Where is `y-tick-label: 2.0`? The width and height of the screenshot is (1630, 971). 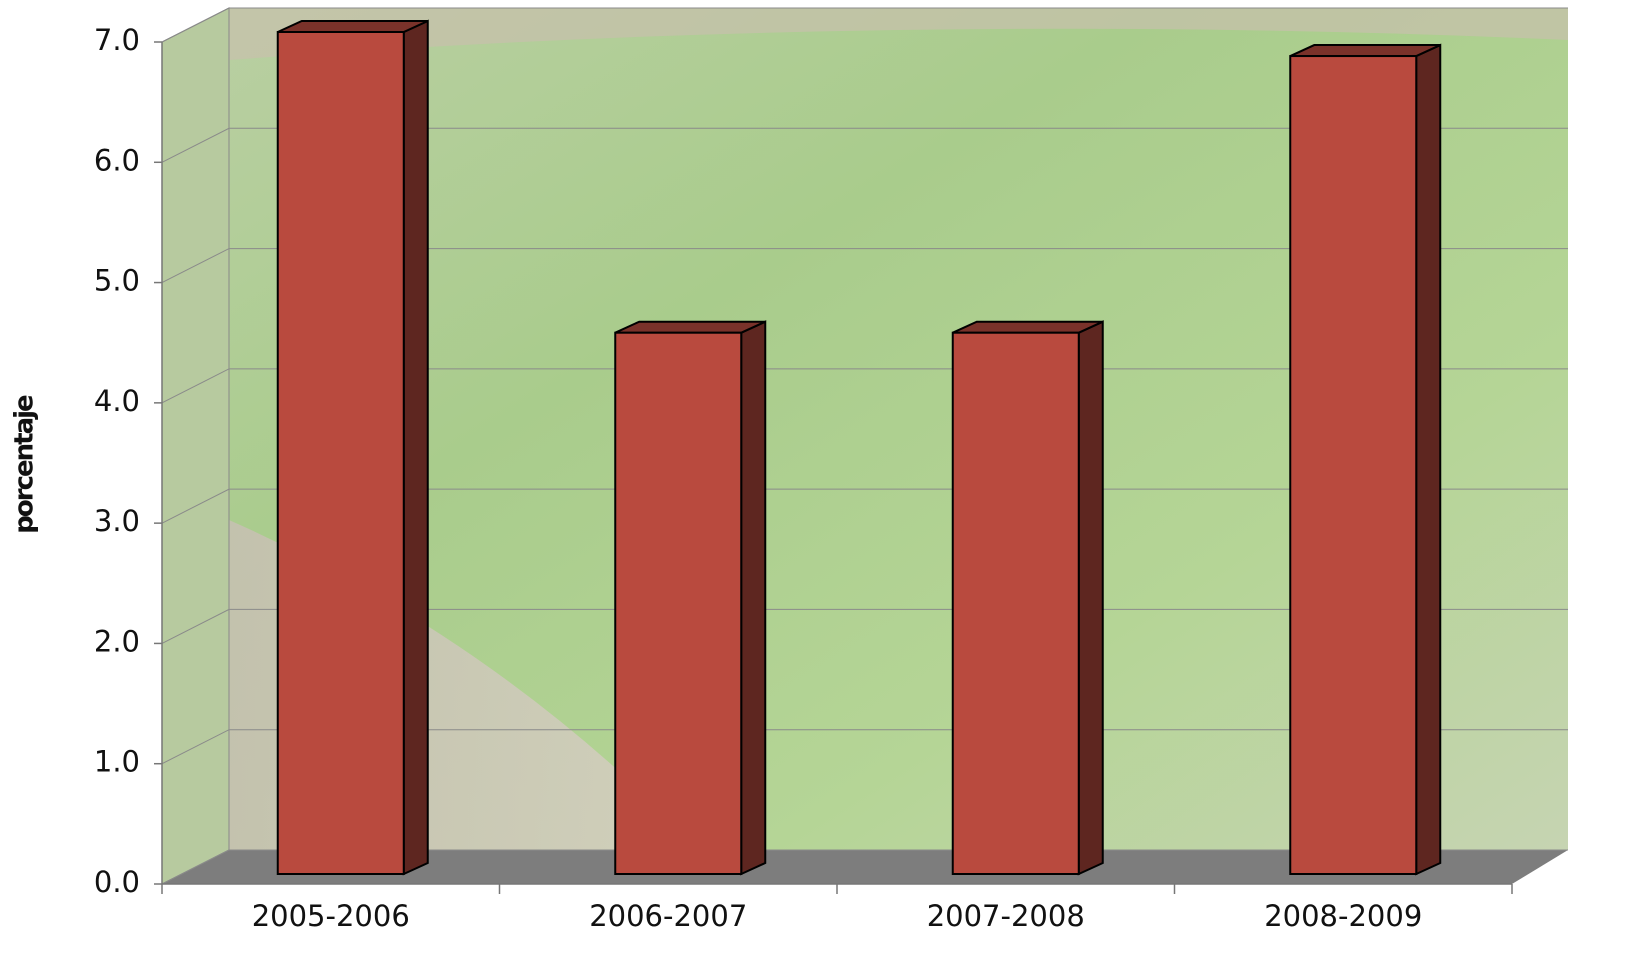
y-tick-label: 2.0 is located at coordinates (117, 641).